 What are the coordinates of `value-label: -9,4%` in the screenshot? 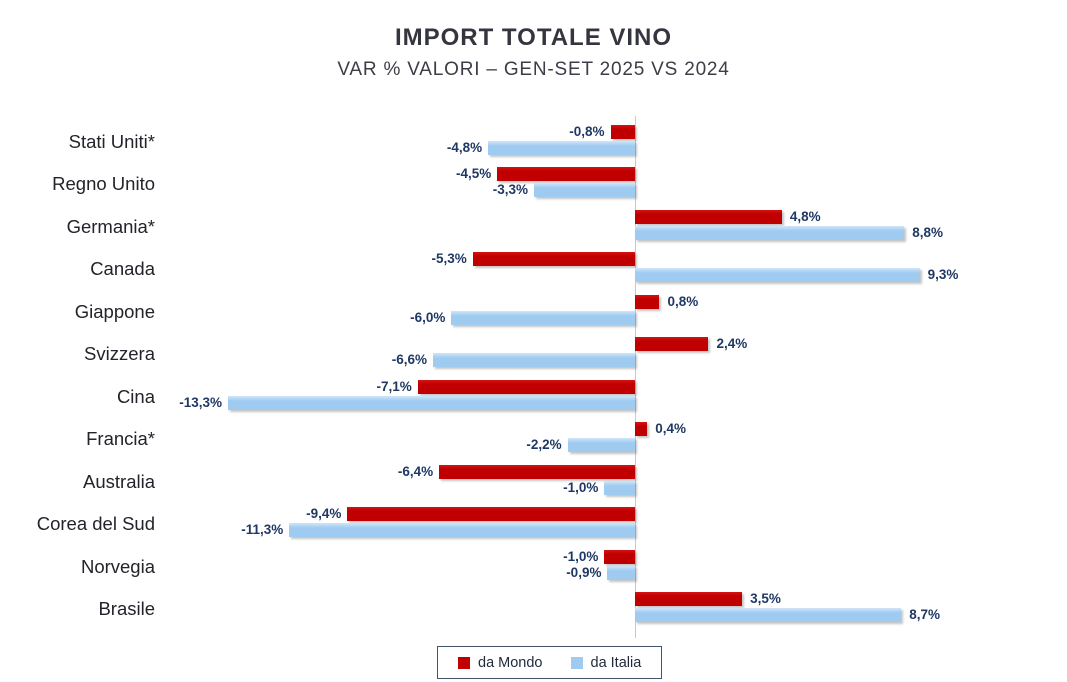 It's located at (324, 514).